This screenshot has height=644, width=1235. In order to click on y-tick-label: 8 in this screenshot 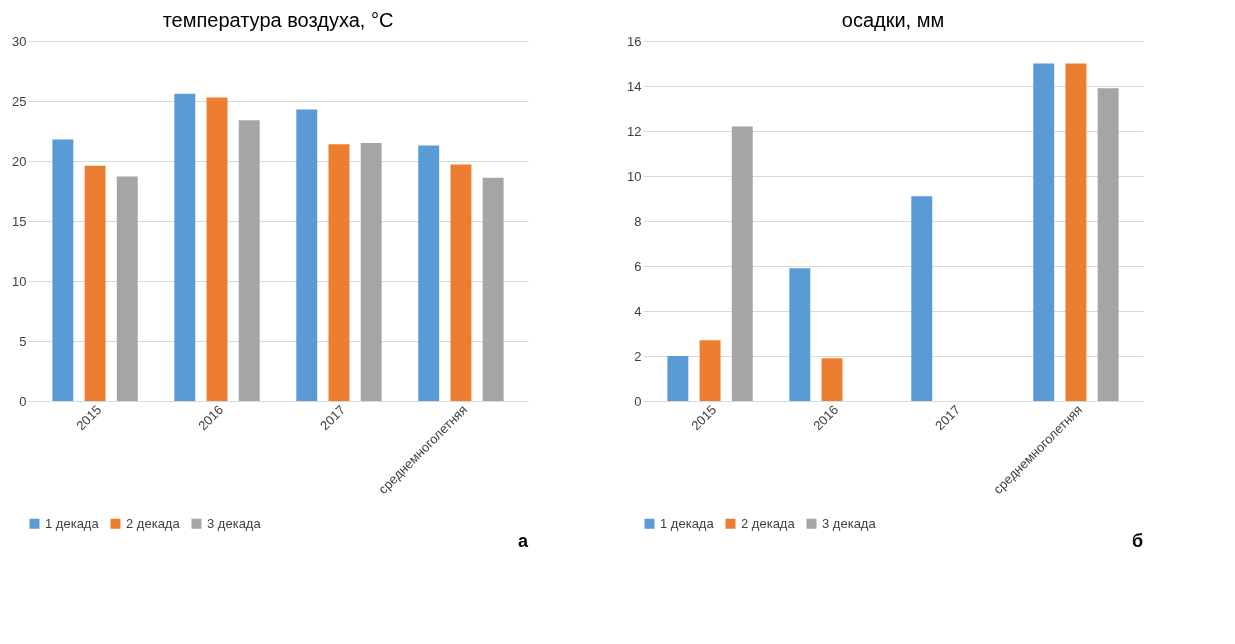, I will do `click(638, 221)`.